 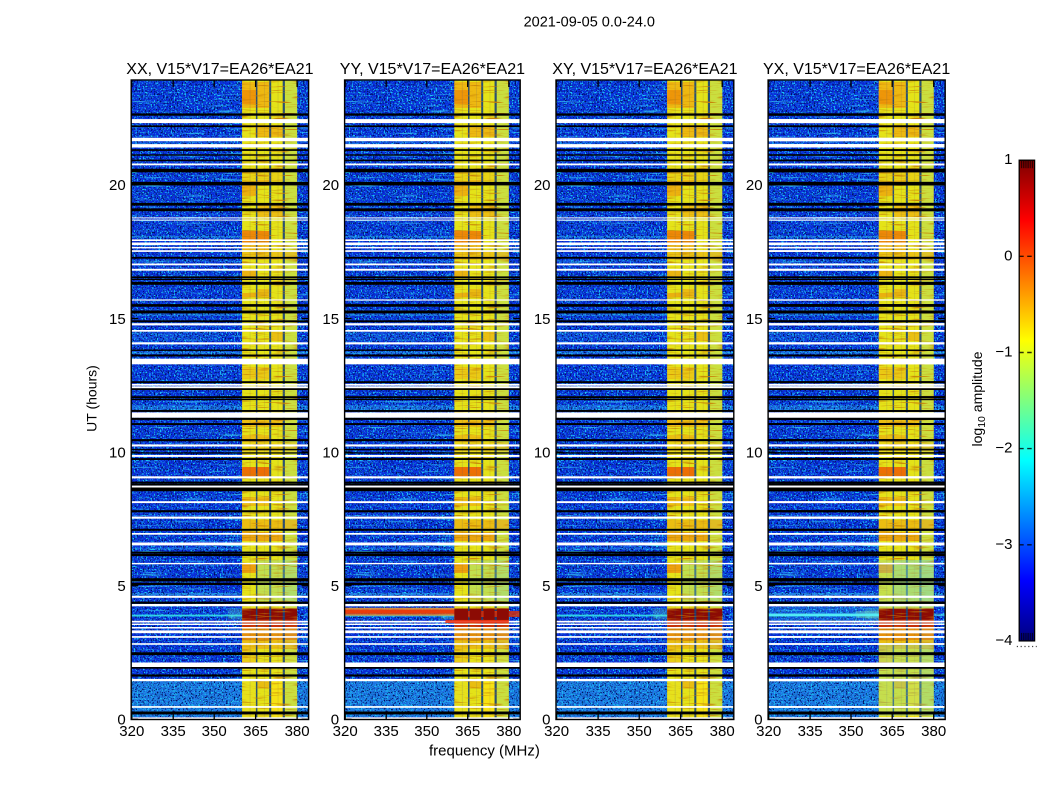 I want to click on svg-text: −1, so click(x=1003, y=352).